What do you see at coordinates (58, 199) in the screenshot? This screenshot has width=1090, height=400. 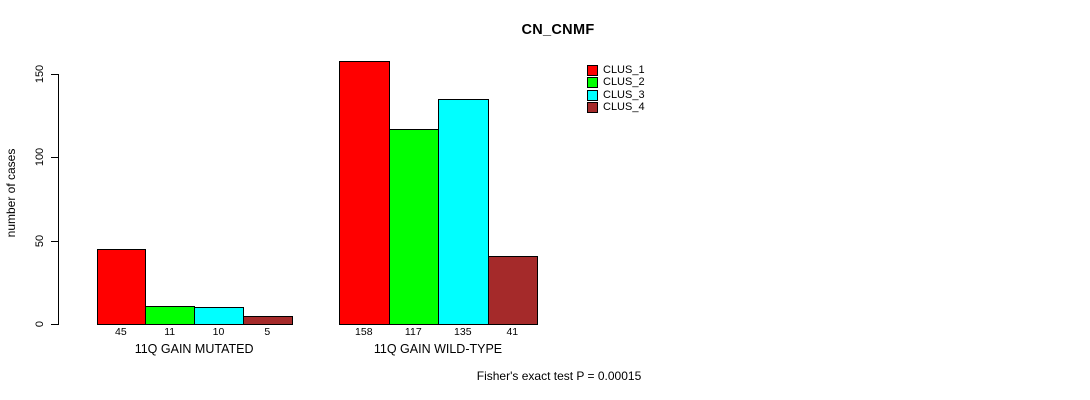 I see `y-axis-line` at bounding box center [58, 199].